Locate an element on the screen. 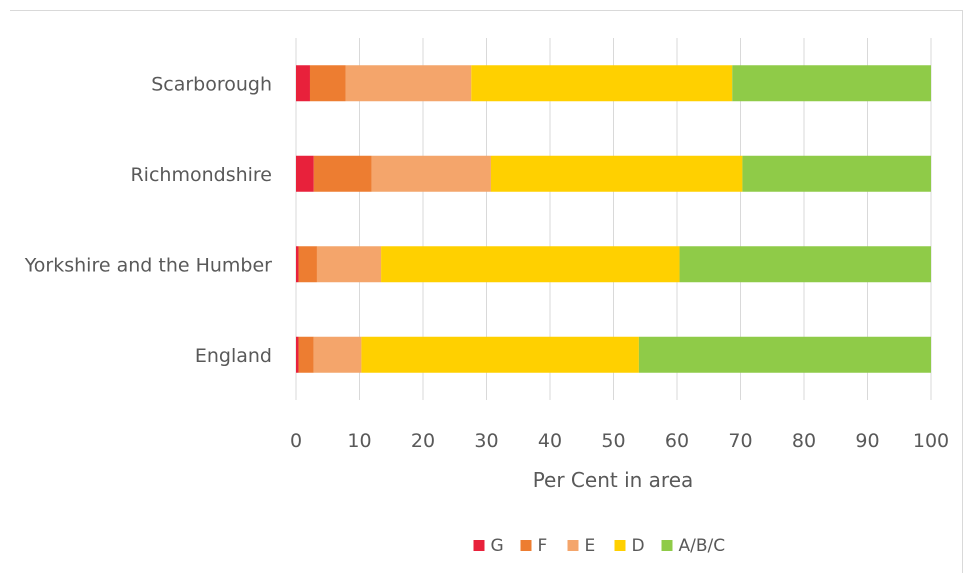 The width and height of the screenshot is (964, 574). x-tick-label: 0 is located at coordinates (296, 441).